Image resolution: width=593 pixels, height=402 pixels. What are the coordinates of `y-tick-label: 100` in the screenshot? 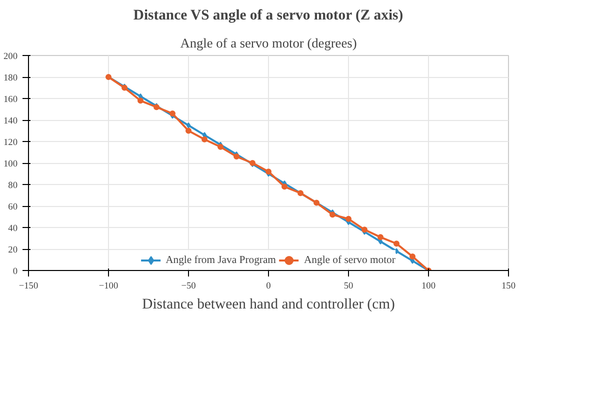 It's located at (11, 165).